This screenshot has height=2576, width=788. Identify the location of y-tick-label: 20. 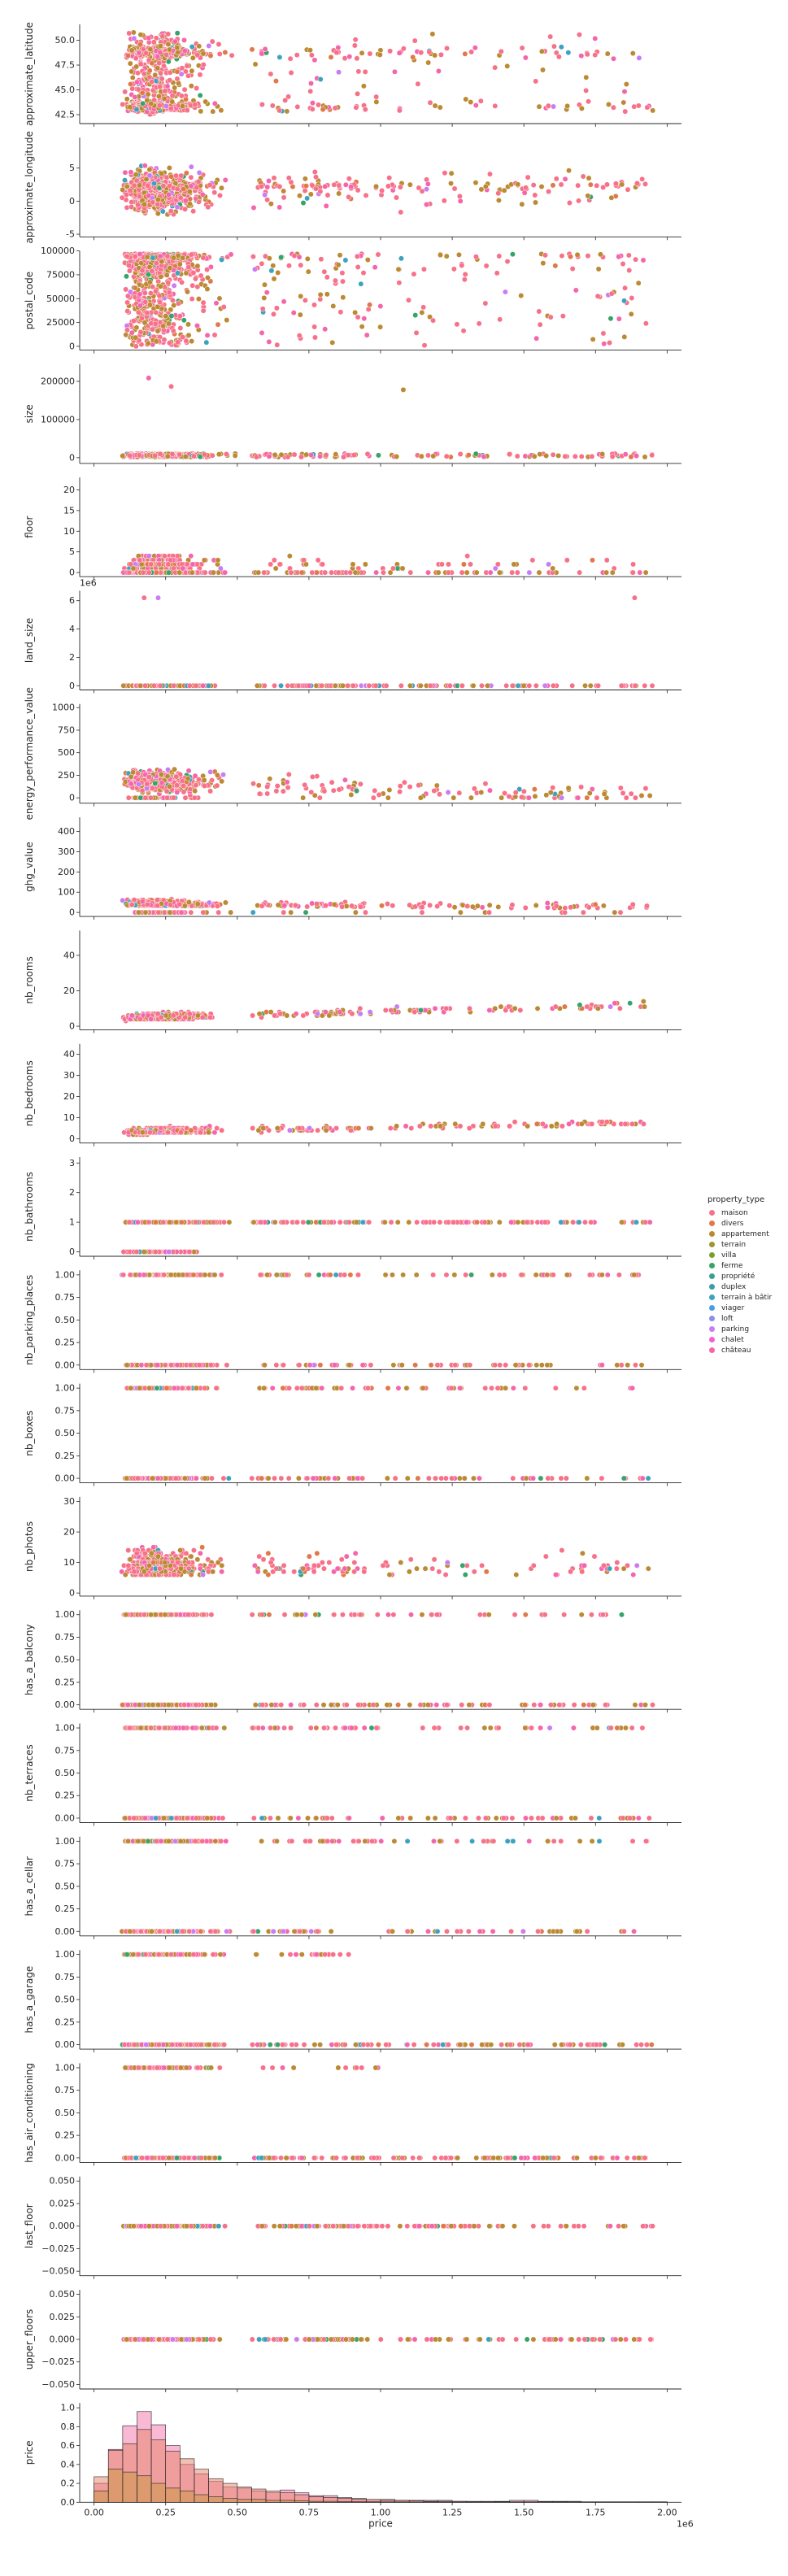
(69, 490).